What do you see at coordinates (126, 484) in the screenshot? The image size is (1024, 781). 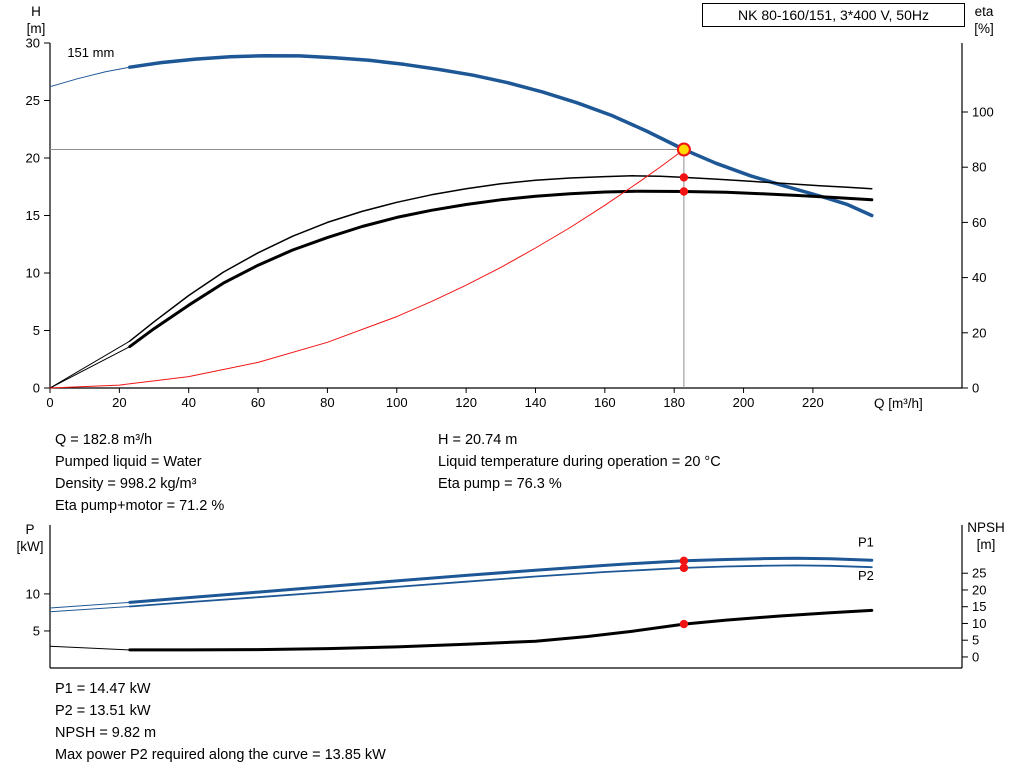 I see `info-line-density: Density = 998.2 kg/m³` at bounding box center [126, 484].